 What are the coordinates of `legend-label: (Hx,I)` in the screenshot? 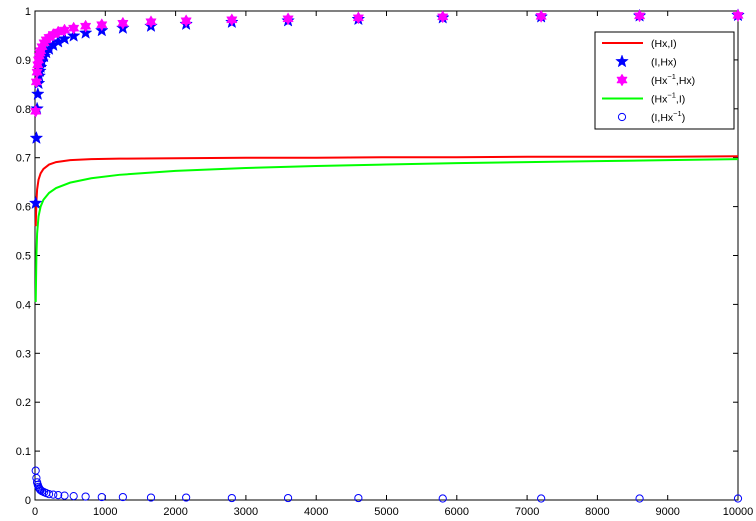 It's located at (664, 44).